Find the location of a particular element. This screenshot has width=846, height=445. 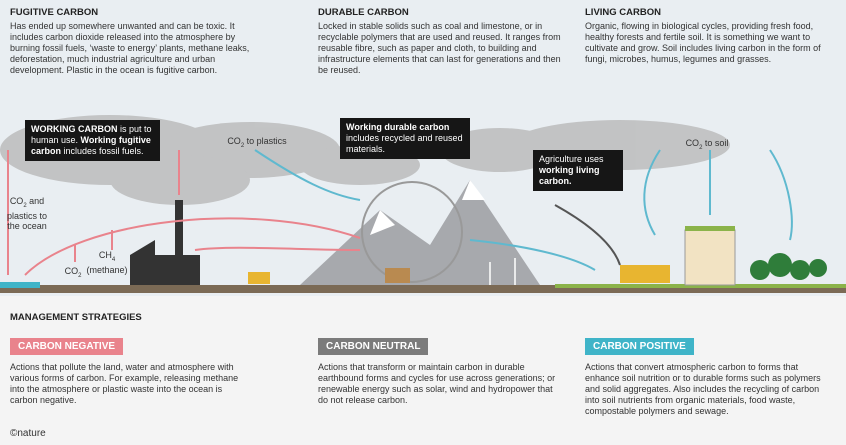

crops is located at coordinates (645, 274).